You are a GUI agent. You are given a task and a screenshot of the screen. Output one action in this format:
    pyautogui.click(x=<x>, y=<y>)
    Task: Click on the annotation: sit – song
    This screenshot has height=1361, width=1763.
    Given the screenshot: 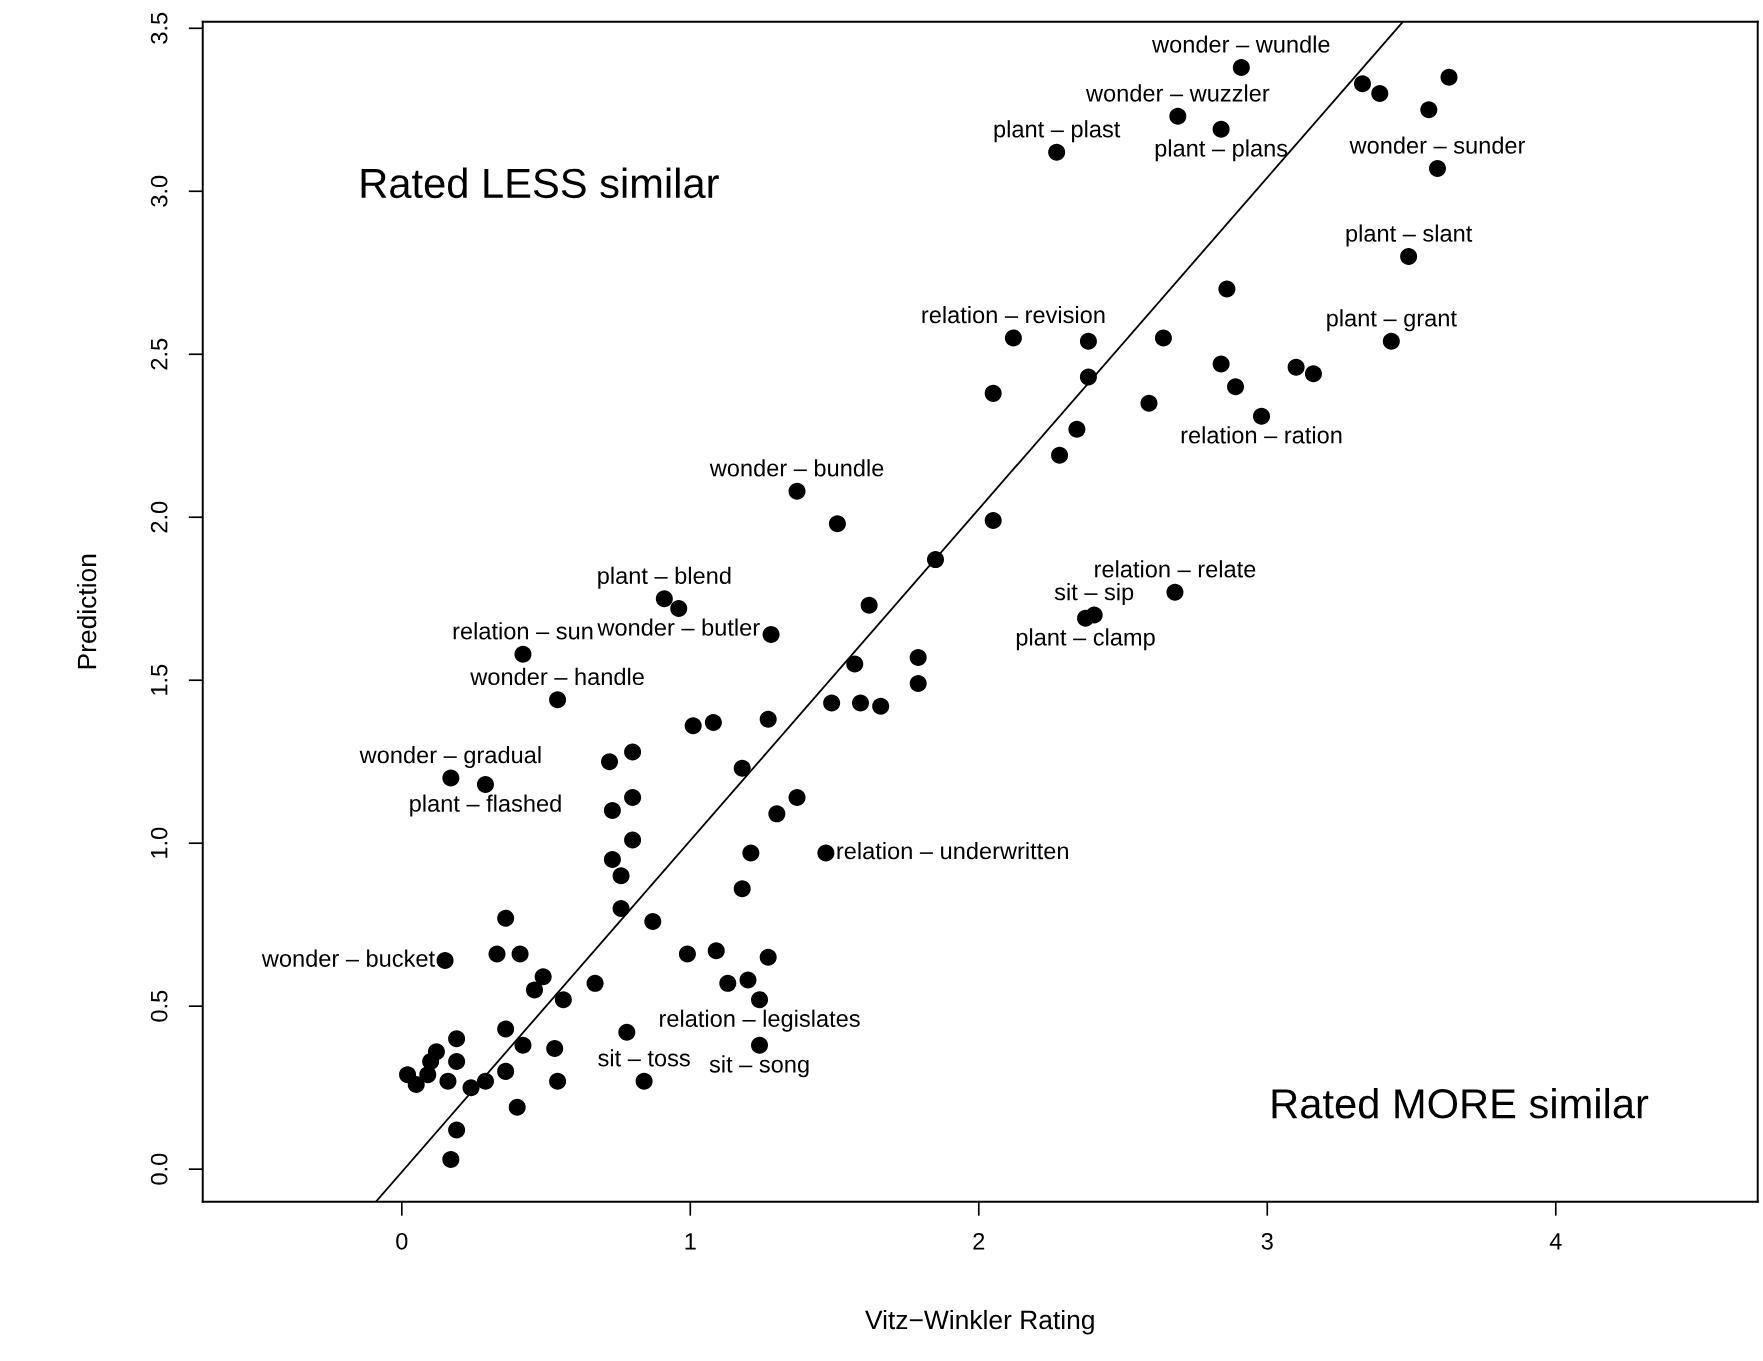 What is the action you would take?
    pyautogui.click(x=759, y=1066)
    